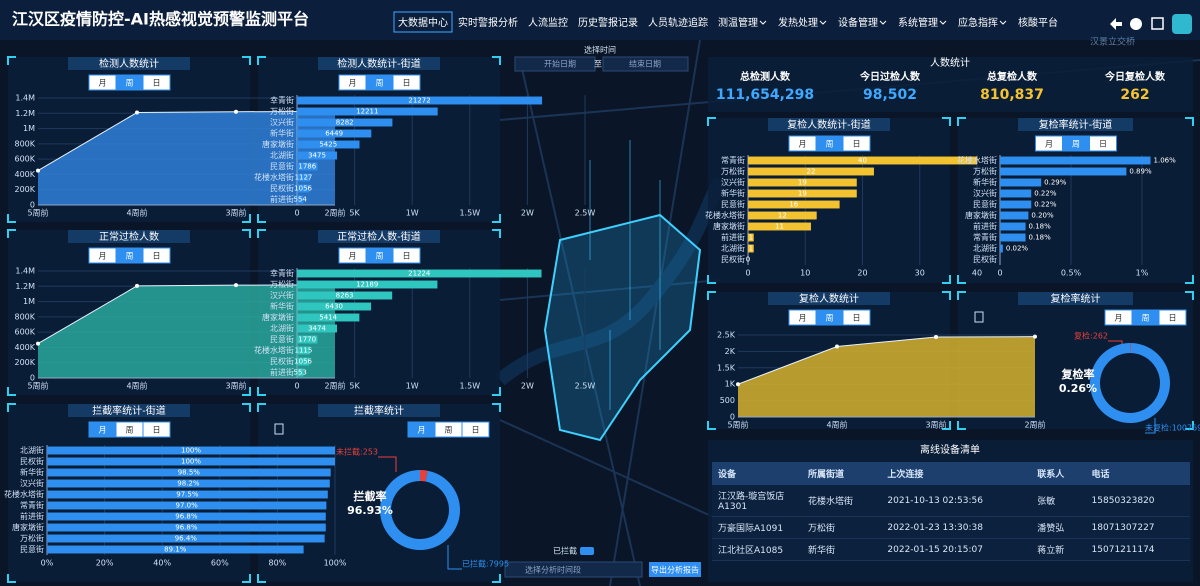 The height and width of the screenshot is (586, 1200). What do you see at coordinates (598, 64) in the screenshot?
I see `date-sep: 至` at bounding box center [598, 64].